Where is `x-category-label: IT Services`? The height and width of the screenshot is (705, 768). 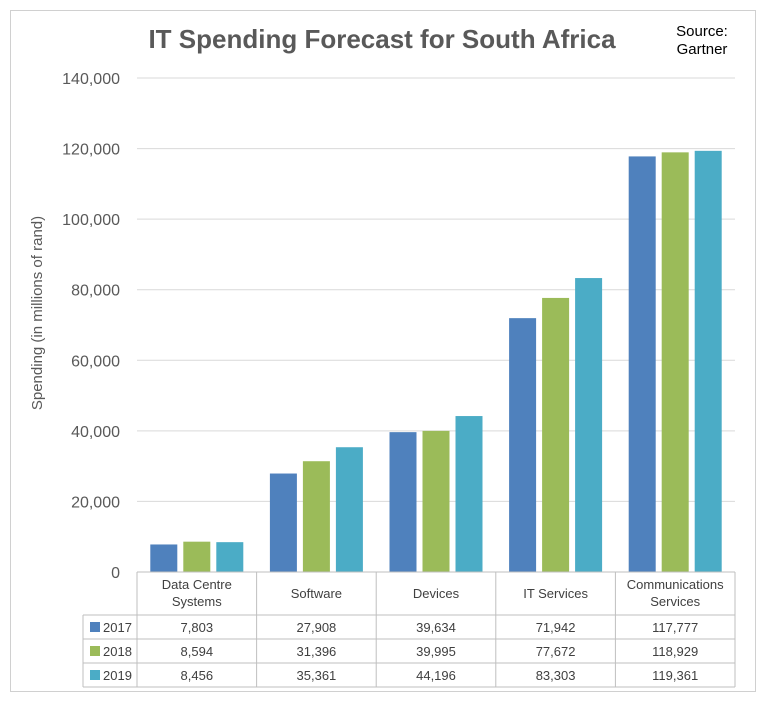 x-category-label: IT Services is located at coordinates (555, 593).